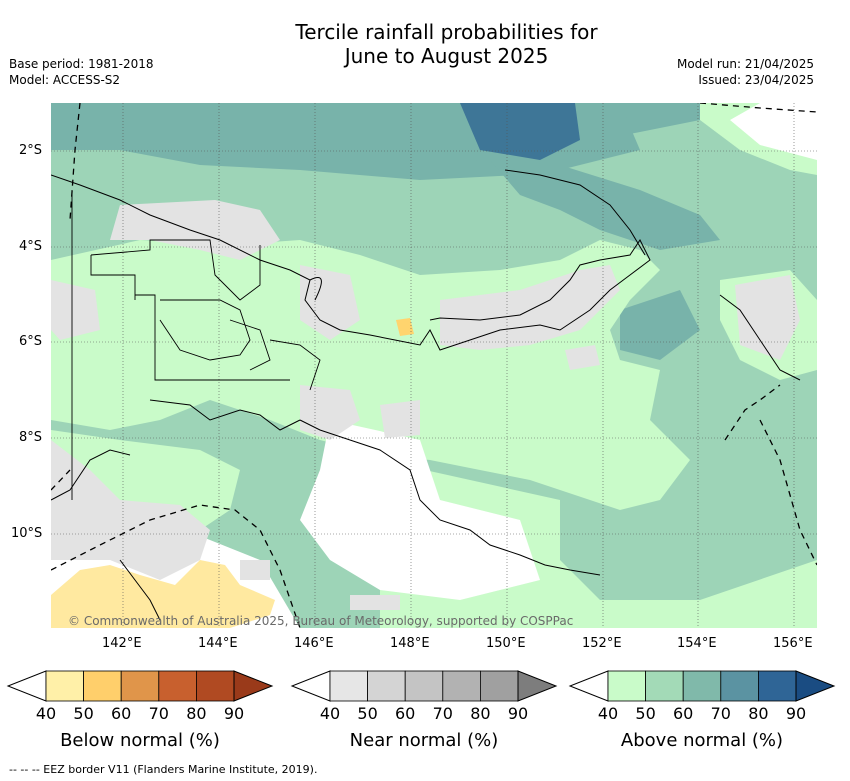 The height and width of the screenshot is (781, 850). I want to click on lat-label-4s: 4°S, so click(31, 246).